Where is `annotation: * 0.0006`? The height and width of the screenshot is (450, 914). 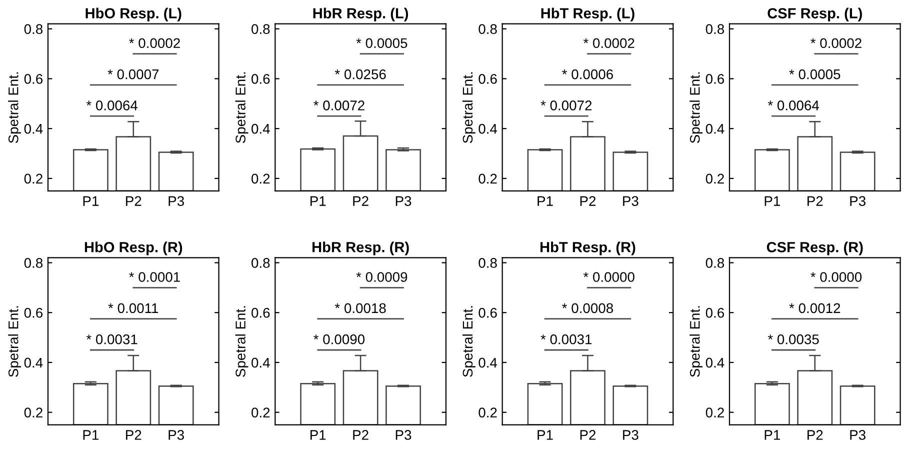 annotation: * 0.0006 is located at coordinates (587, 74).